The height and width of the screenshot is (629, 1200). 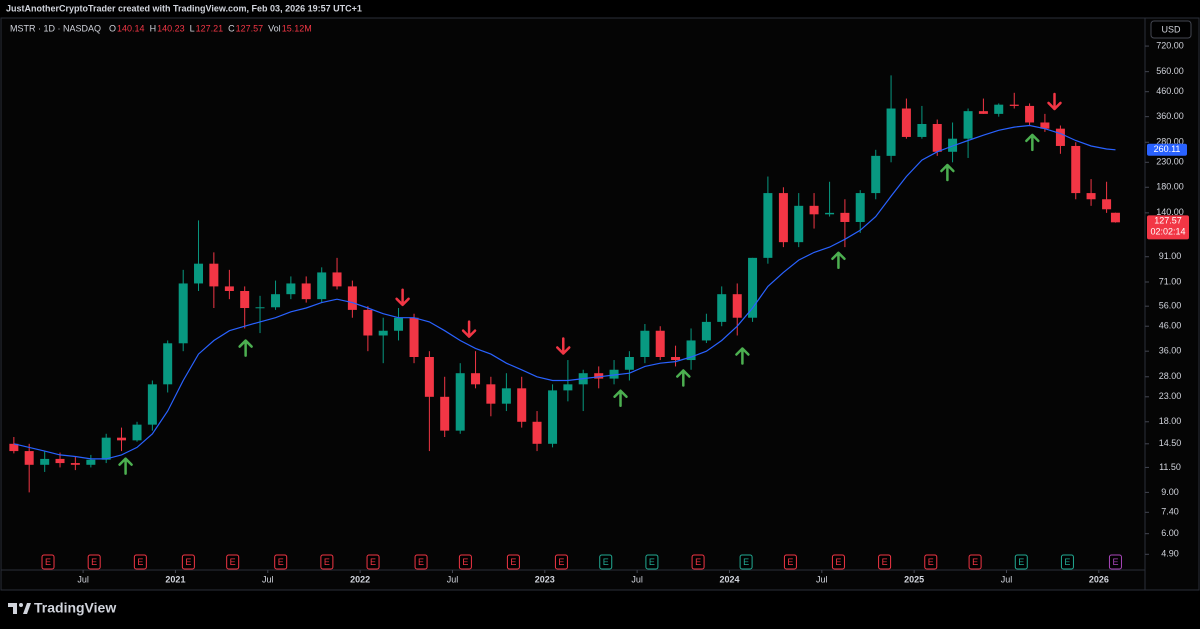 I want to click on x-tick-label: 2026, so click(x=1099, y=579).